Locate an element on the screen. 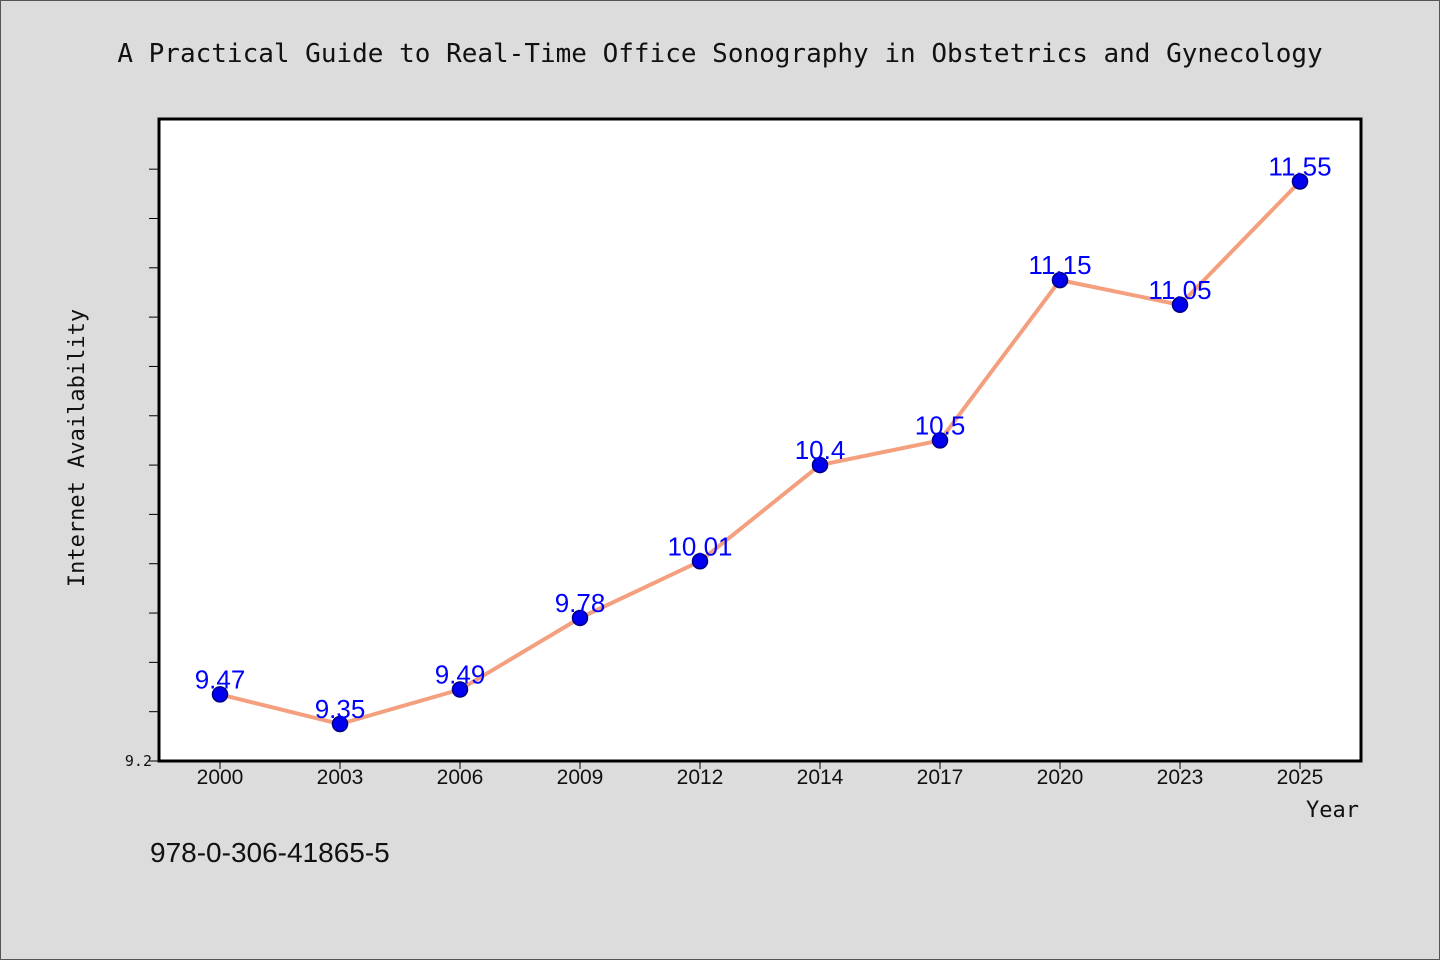  x-tick-label: 2006 is located at coordinates (460, 777).